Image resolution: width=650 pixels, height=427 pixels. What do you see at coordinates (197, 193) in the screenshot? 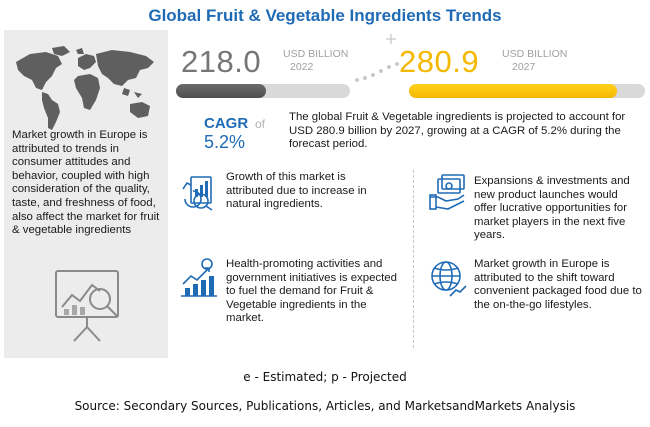
I see `growth-report-icon` at bounding box center [197, 193].